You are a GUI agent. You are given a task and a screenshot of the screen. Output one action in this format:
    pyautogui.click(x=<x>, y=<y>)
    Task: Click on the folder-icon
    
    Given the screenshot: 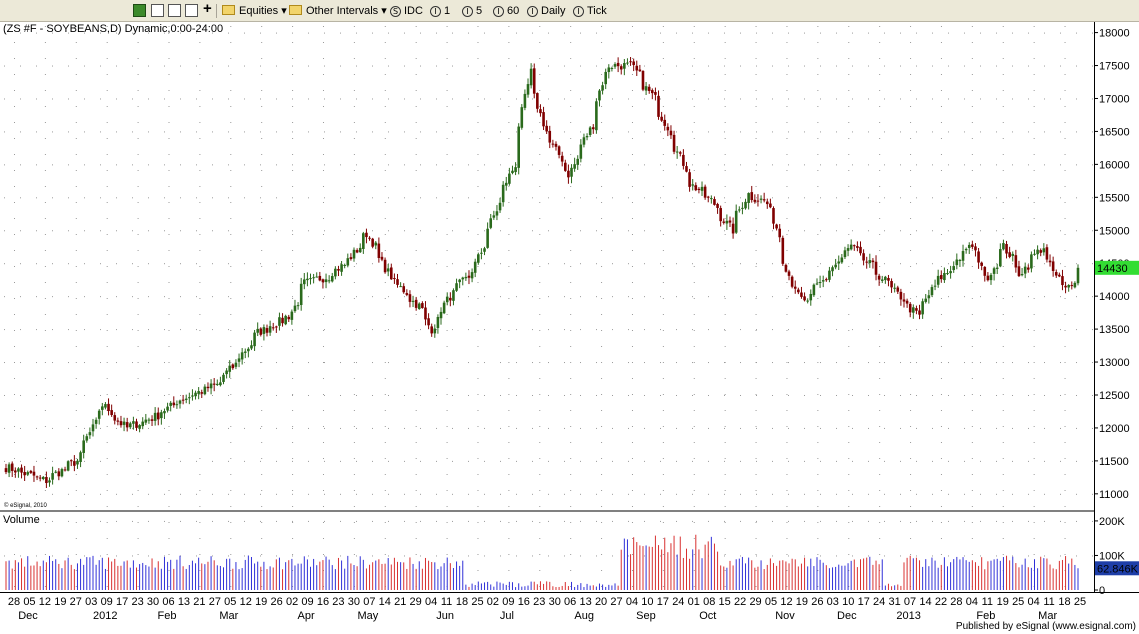 What is the action you would take?
    pyautogui.click(x=228, y=10)
    